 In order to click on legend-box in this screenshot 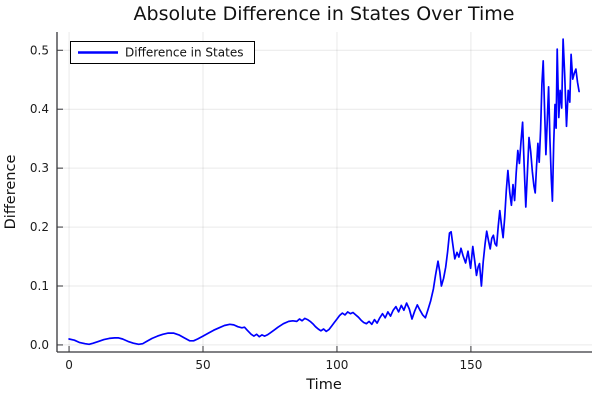, I will do `click(162, 52)`.